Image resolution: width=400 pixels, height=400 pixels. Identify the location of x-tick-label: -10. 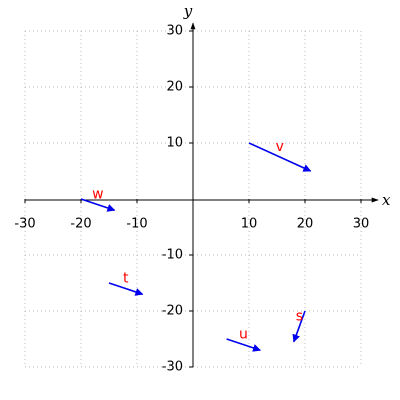
(136, 224).